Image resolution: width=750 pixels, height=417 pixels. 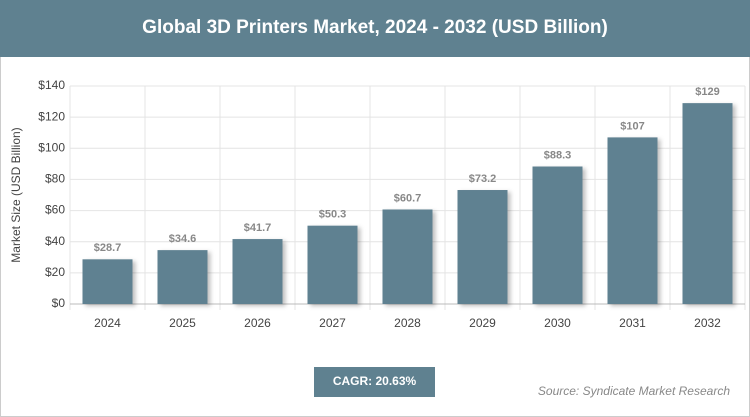 I want to click on value-label: $50.3, so click(x=333, y=215).